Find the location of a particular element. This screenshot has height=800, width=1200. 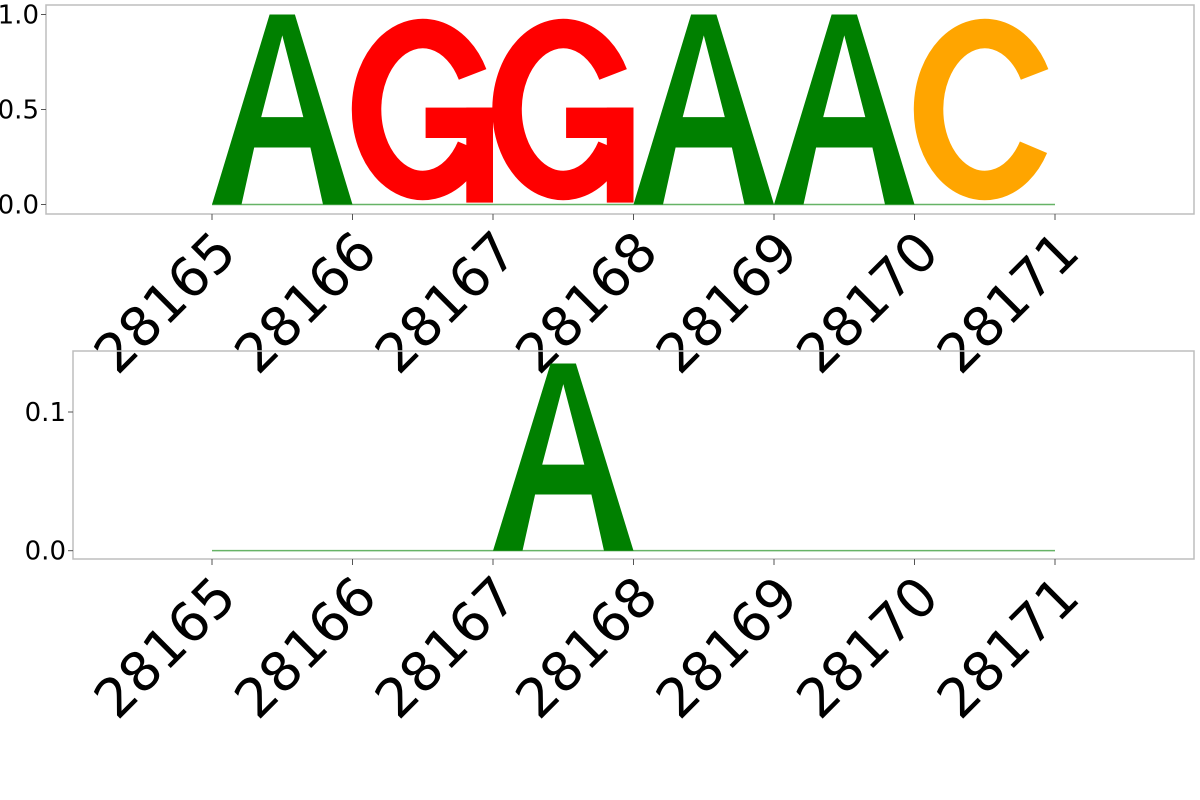

y-tick-label: 1.0 is located at coordinates (19, 16).